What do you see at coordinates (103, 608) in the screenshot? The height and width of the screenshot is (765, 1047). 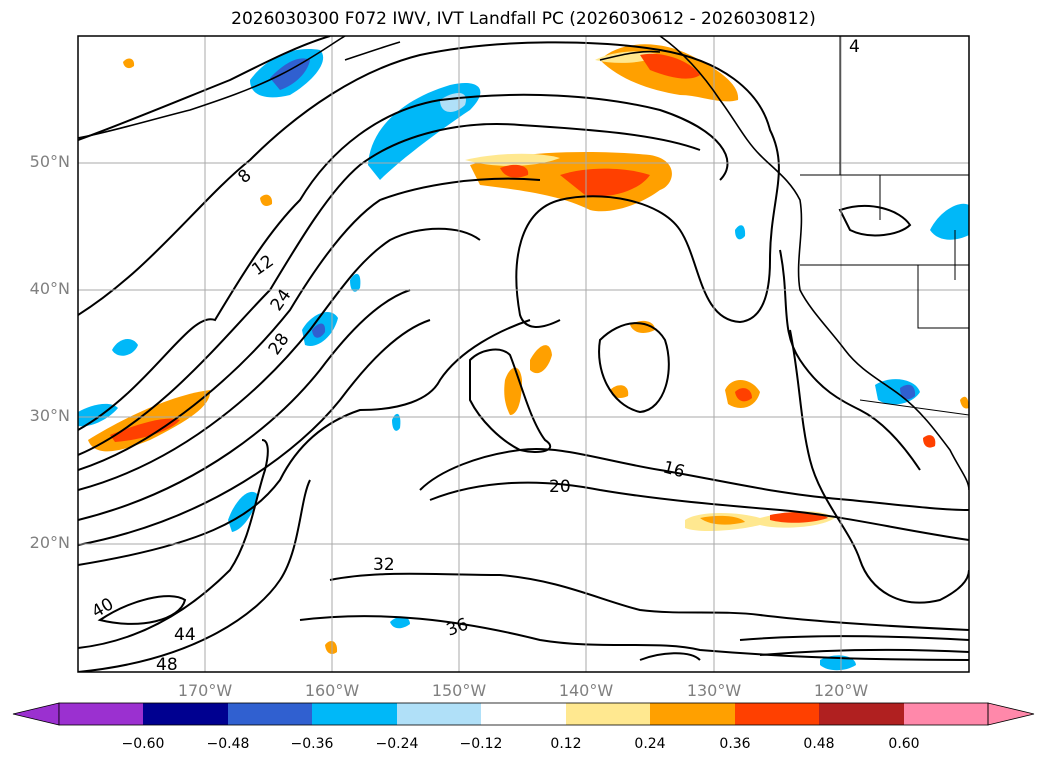 I see `contour-label-40: 40` at bounding box center [103, 608].